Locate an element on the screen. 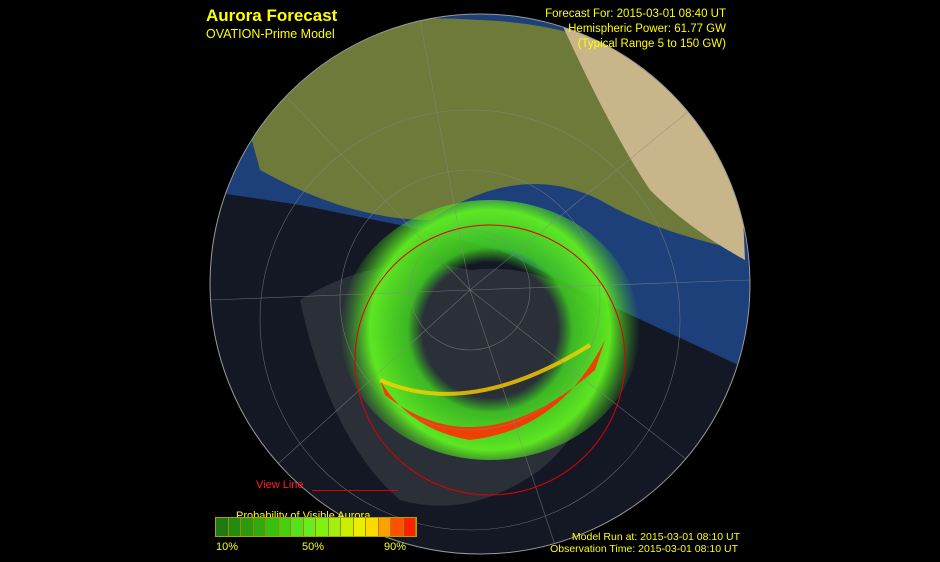 The height and width of the screenshot is (562, 940). model-name: OVATION-Prime Model is located at coordinates (270, 34).